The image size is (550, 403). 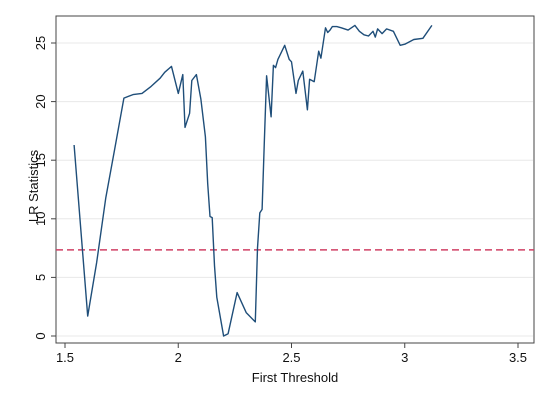 What do you see at coordinates (404, 357) in the screenshot?
I see `x-tick-label-3: 3` at bounding box center [404, 357].